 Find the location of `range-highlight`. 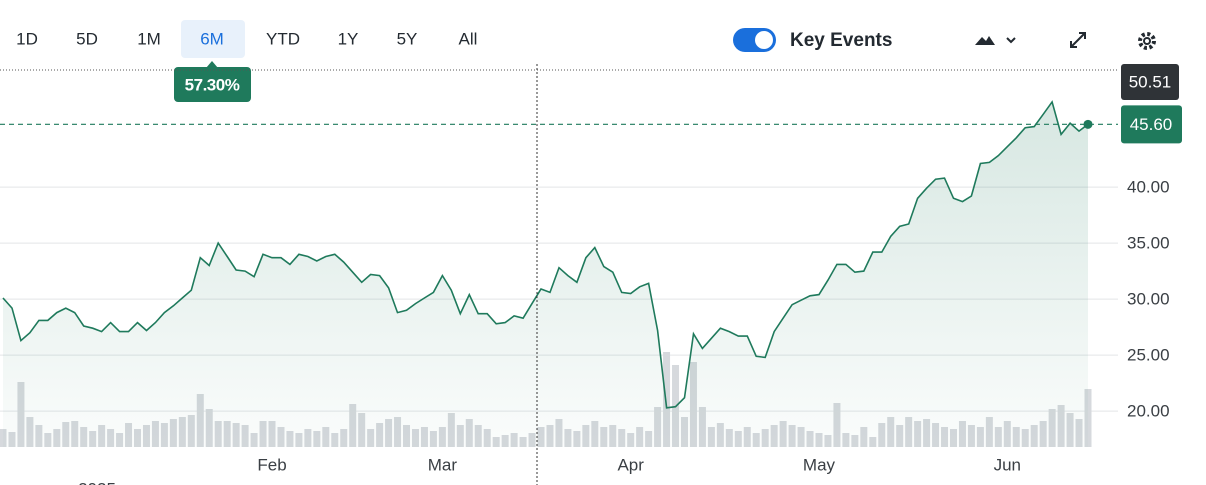

range-highlight is located at coordinates (213, 39).